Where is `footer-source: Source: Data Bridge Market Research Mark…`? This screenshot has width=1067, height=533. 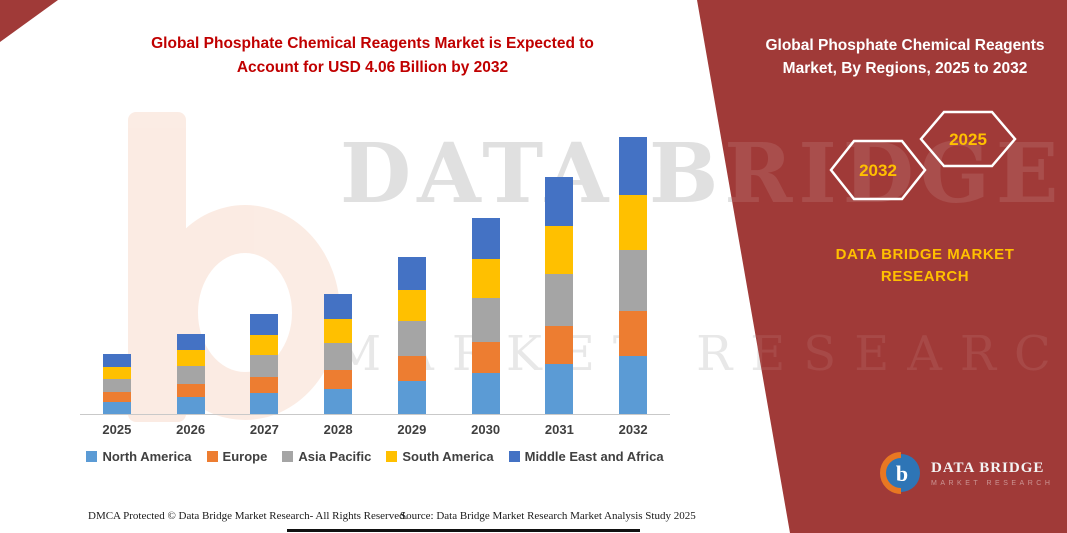
footer-source: Source: Data Bridge Market Research Mark… is located at coordinates (548, 516).